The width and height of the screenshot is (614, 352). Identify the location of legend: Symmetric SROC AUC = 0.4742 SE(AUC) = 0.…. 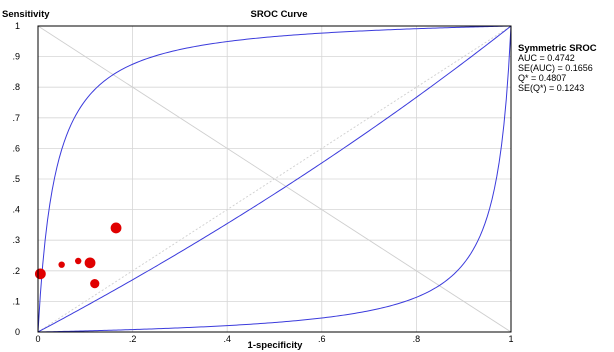
(557, 68).